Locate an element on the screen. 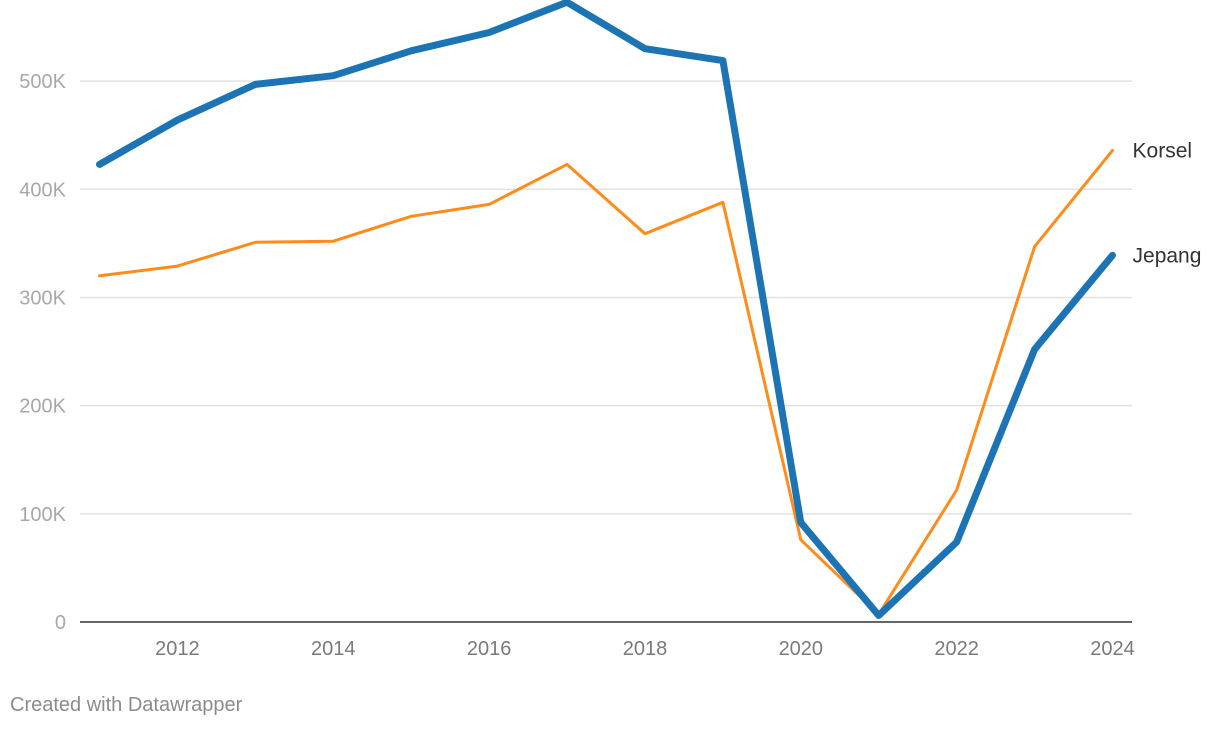 The width and height of the screenshot is (1220, 730). x-tick-label: 2020 is located at coordinates (801, 649).